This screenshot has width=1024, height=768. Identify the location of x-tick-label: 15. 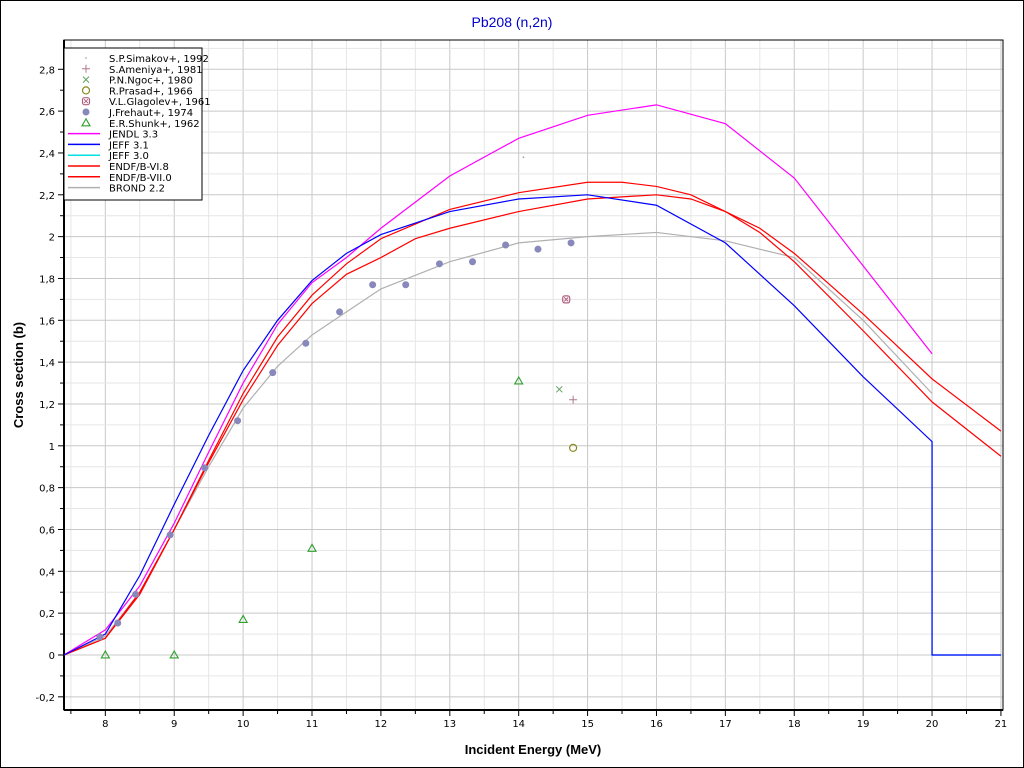
(587, 724).